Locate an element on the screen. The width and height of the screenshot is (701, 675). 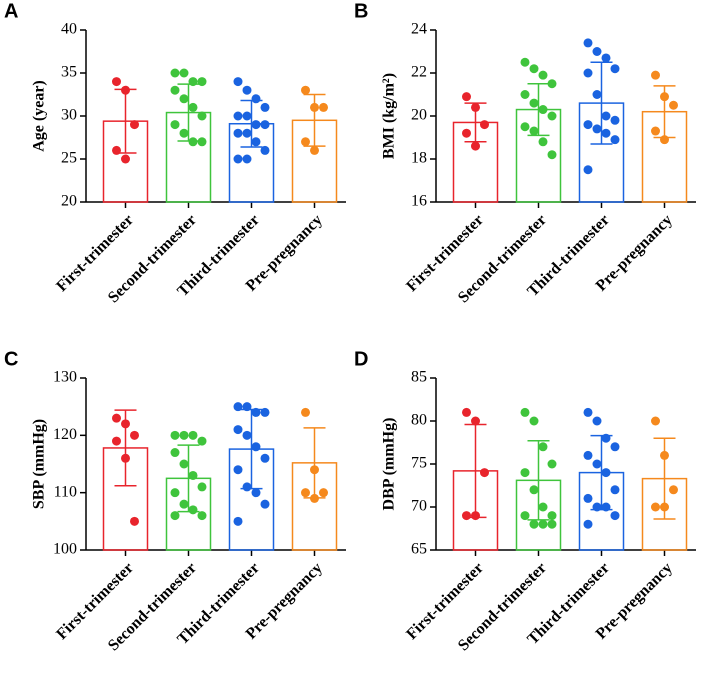
y-tick-label: 65 is located at coordinates (419, 549).